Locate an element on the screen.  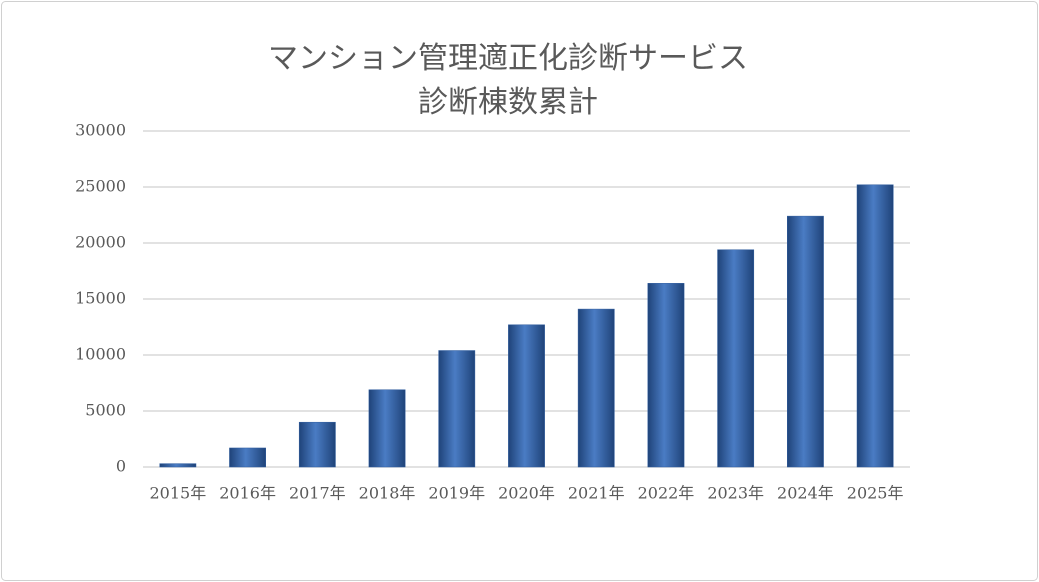
y-tick-label: 0 is located at coordinates (121, 466).